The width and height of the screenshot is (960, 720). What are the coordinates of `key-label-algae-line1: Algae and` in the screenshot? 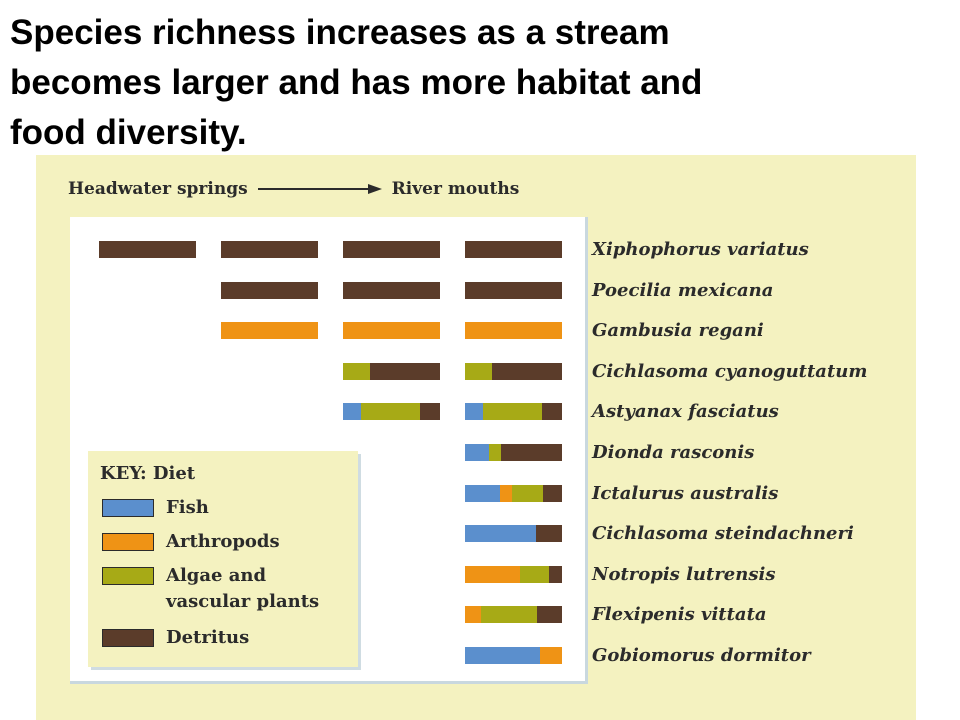 It's located at (216, 575).